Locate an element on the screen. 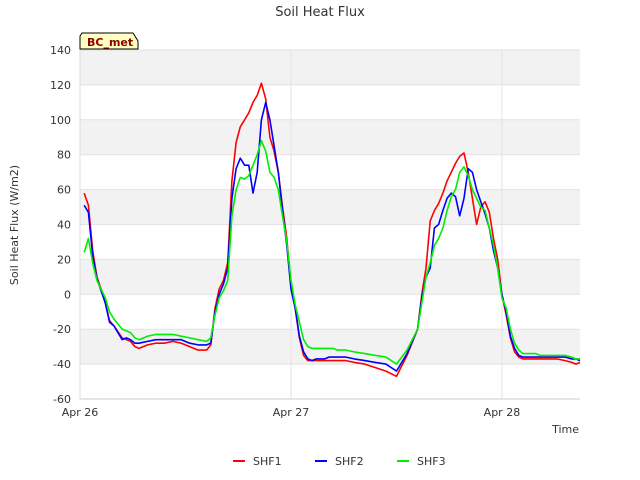  y-tick-label: -60 is located at coordinates (62, 399).